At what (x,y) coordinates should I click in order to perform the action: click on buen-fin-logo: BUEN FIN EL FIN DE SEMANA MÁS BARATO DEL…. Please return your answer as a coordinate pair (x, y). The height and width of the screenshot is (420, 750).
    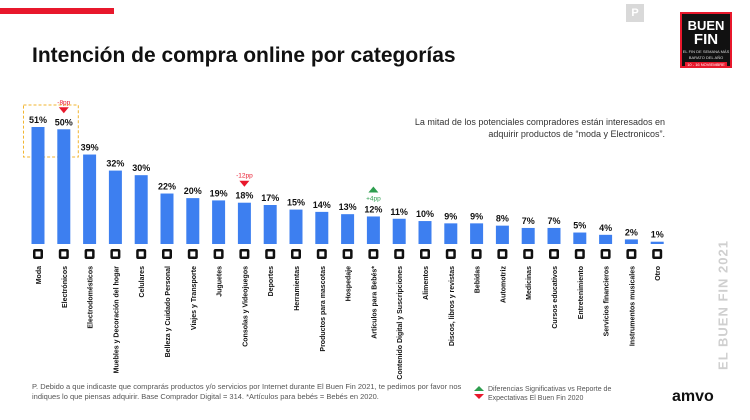
    Looking at the image, I should click on (706, 40).